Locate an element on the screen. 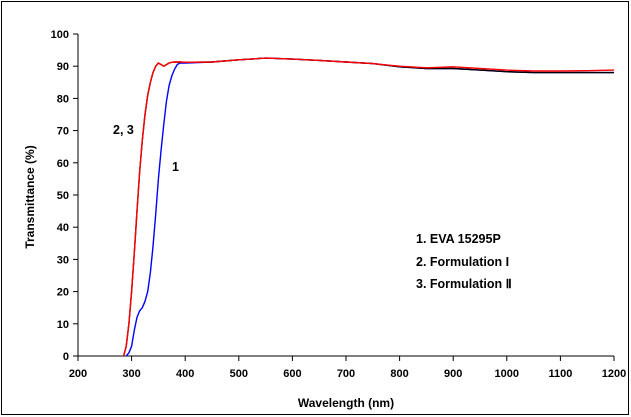 The height and width of the screenshot is (417, 631). x-ticks: 200 300 400 500 600 700 800 900 1000 1100 1200 is located at coordinates (347, 368).